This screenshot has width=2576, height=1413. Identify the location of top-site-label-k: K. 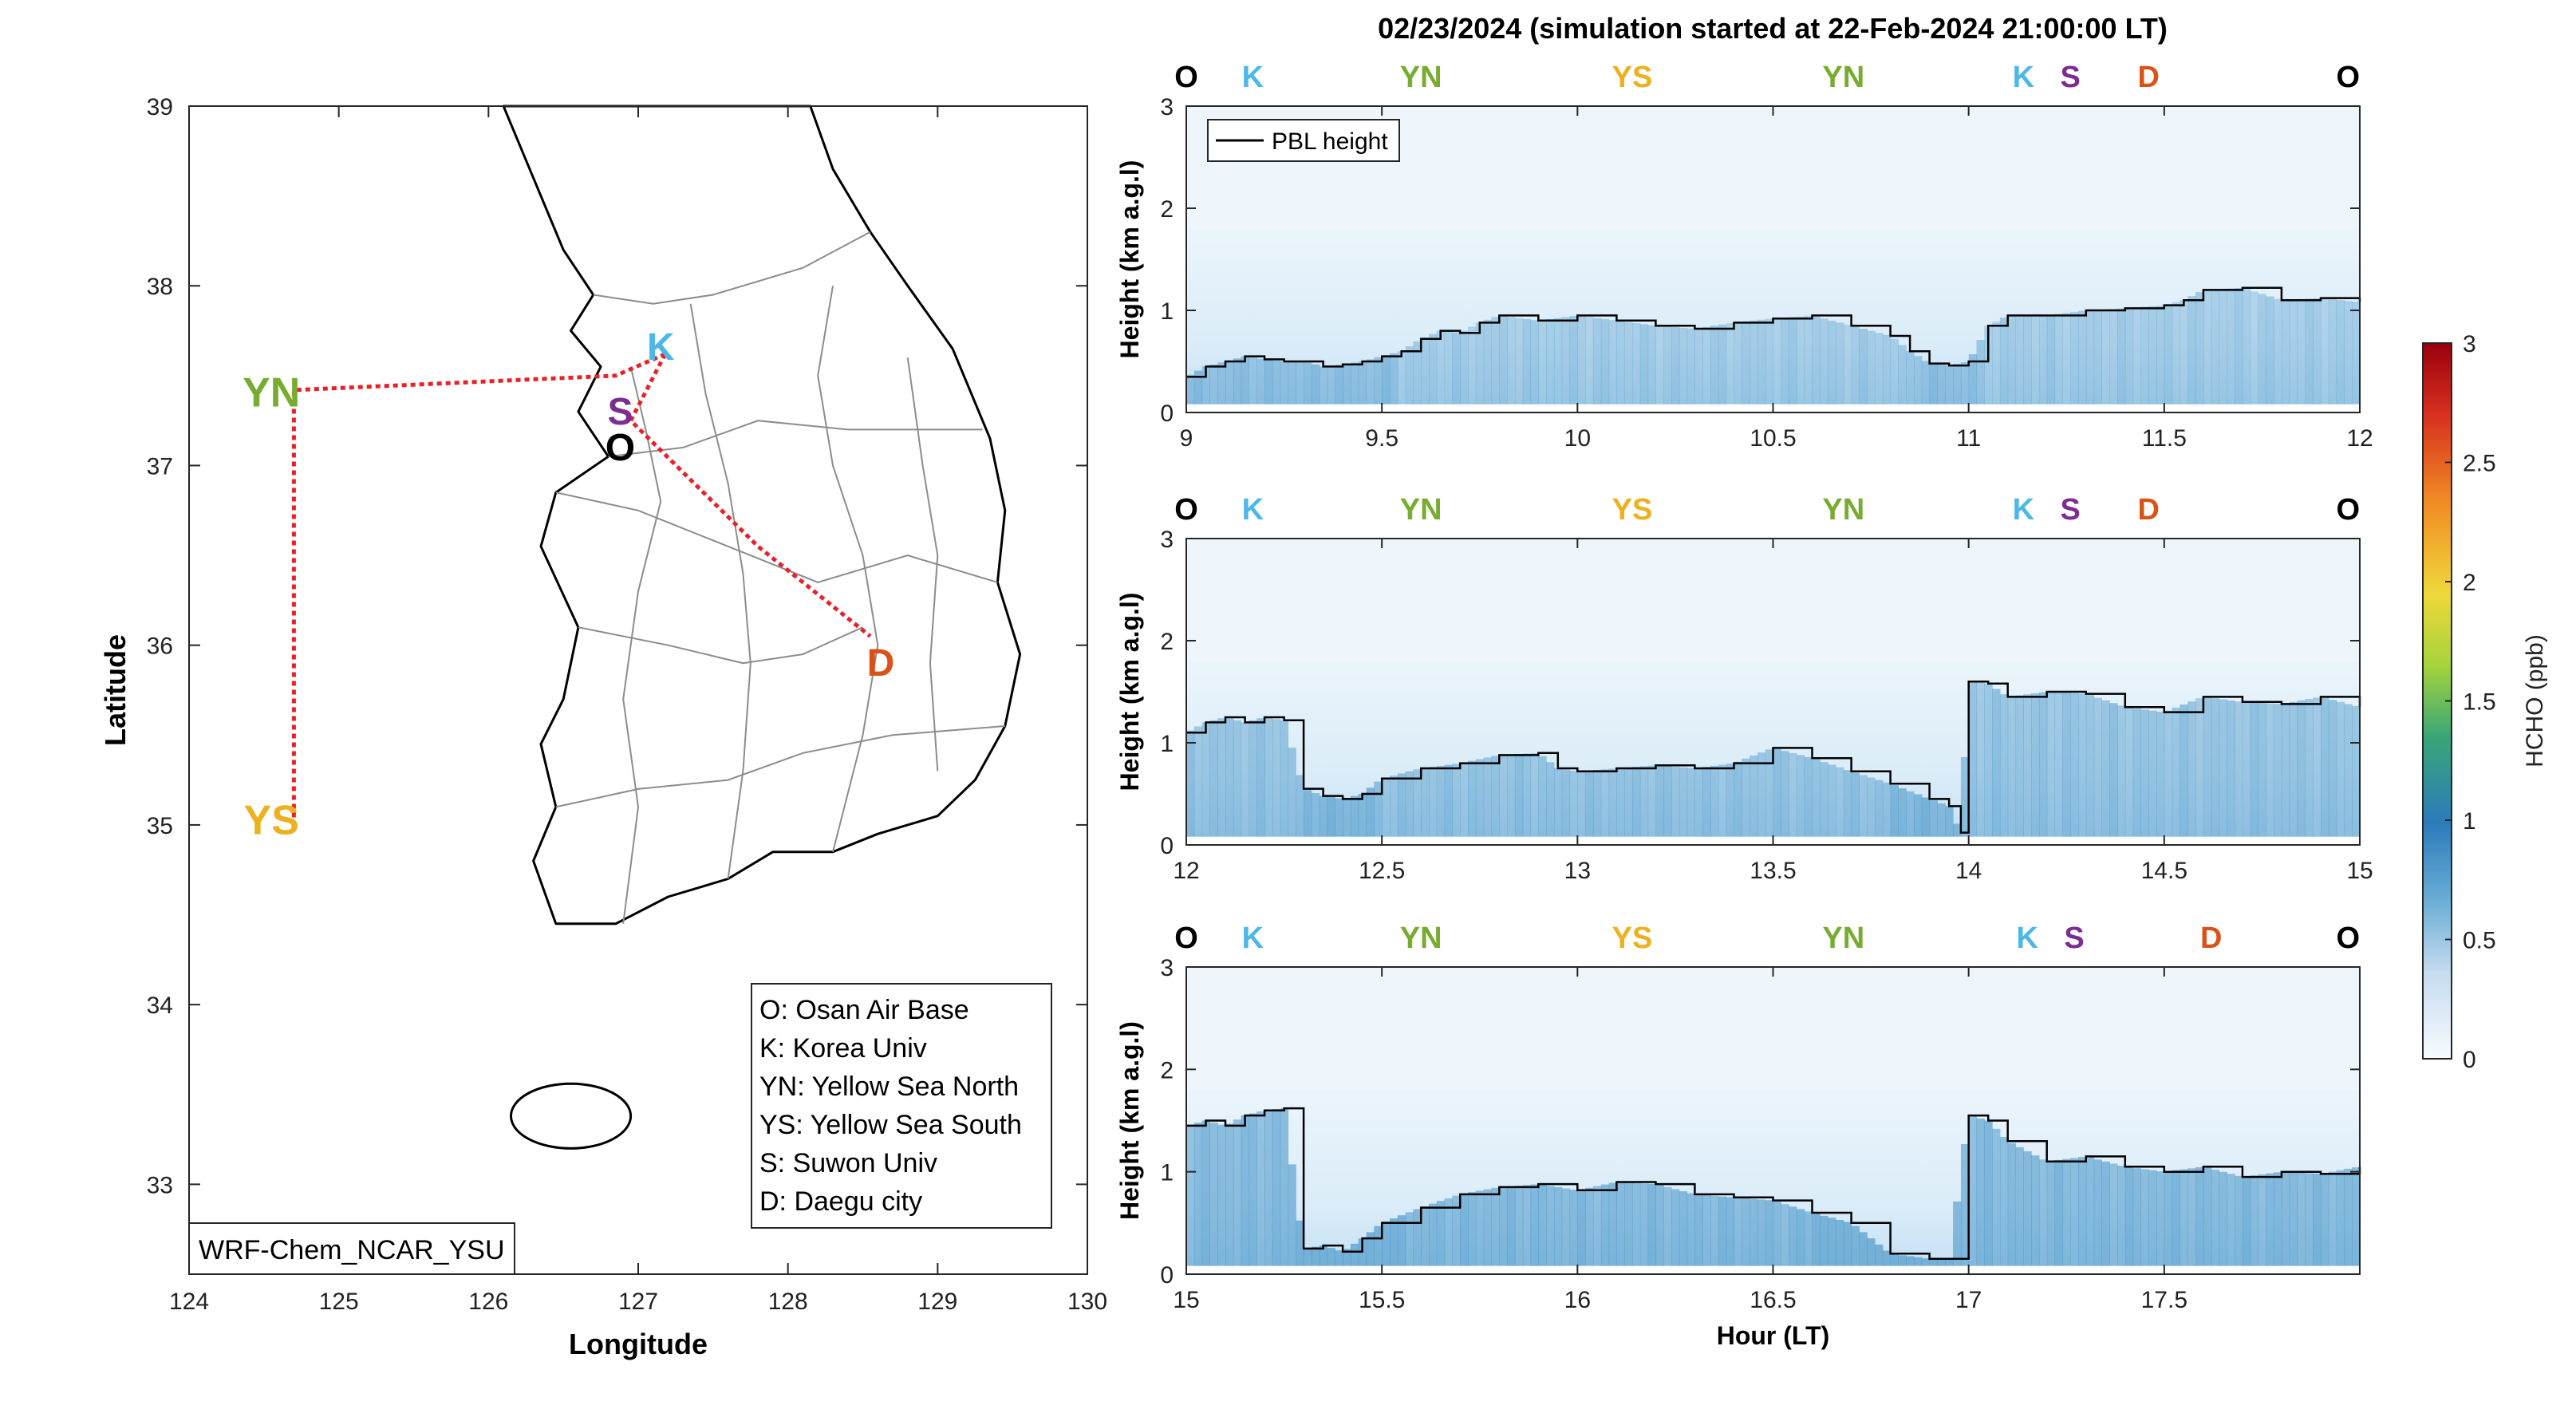
(1253, 77).